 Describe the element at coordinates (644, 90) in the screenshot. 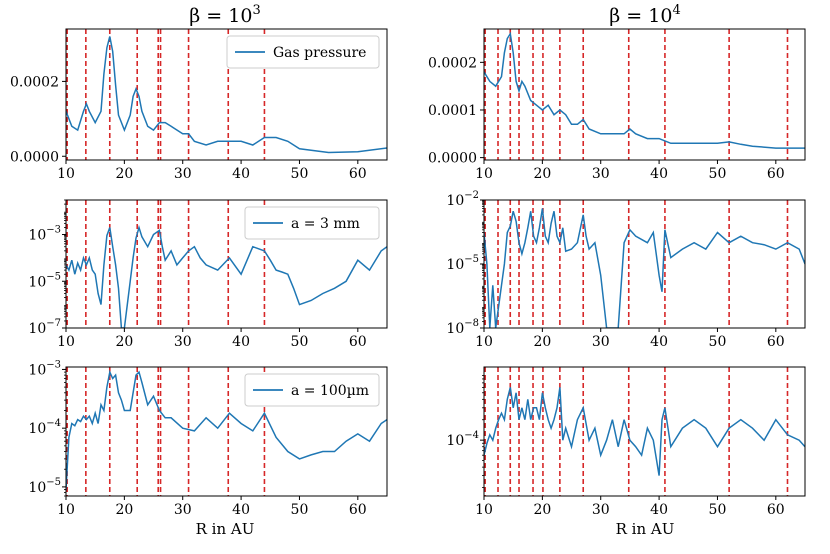

I see `series-line-p01` at that location.